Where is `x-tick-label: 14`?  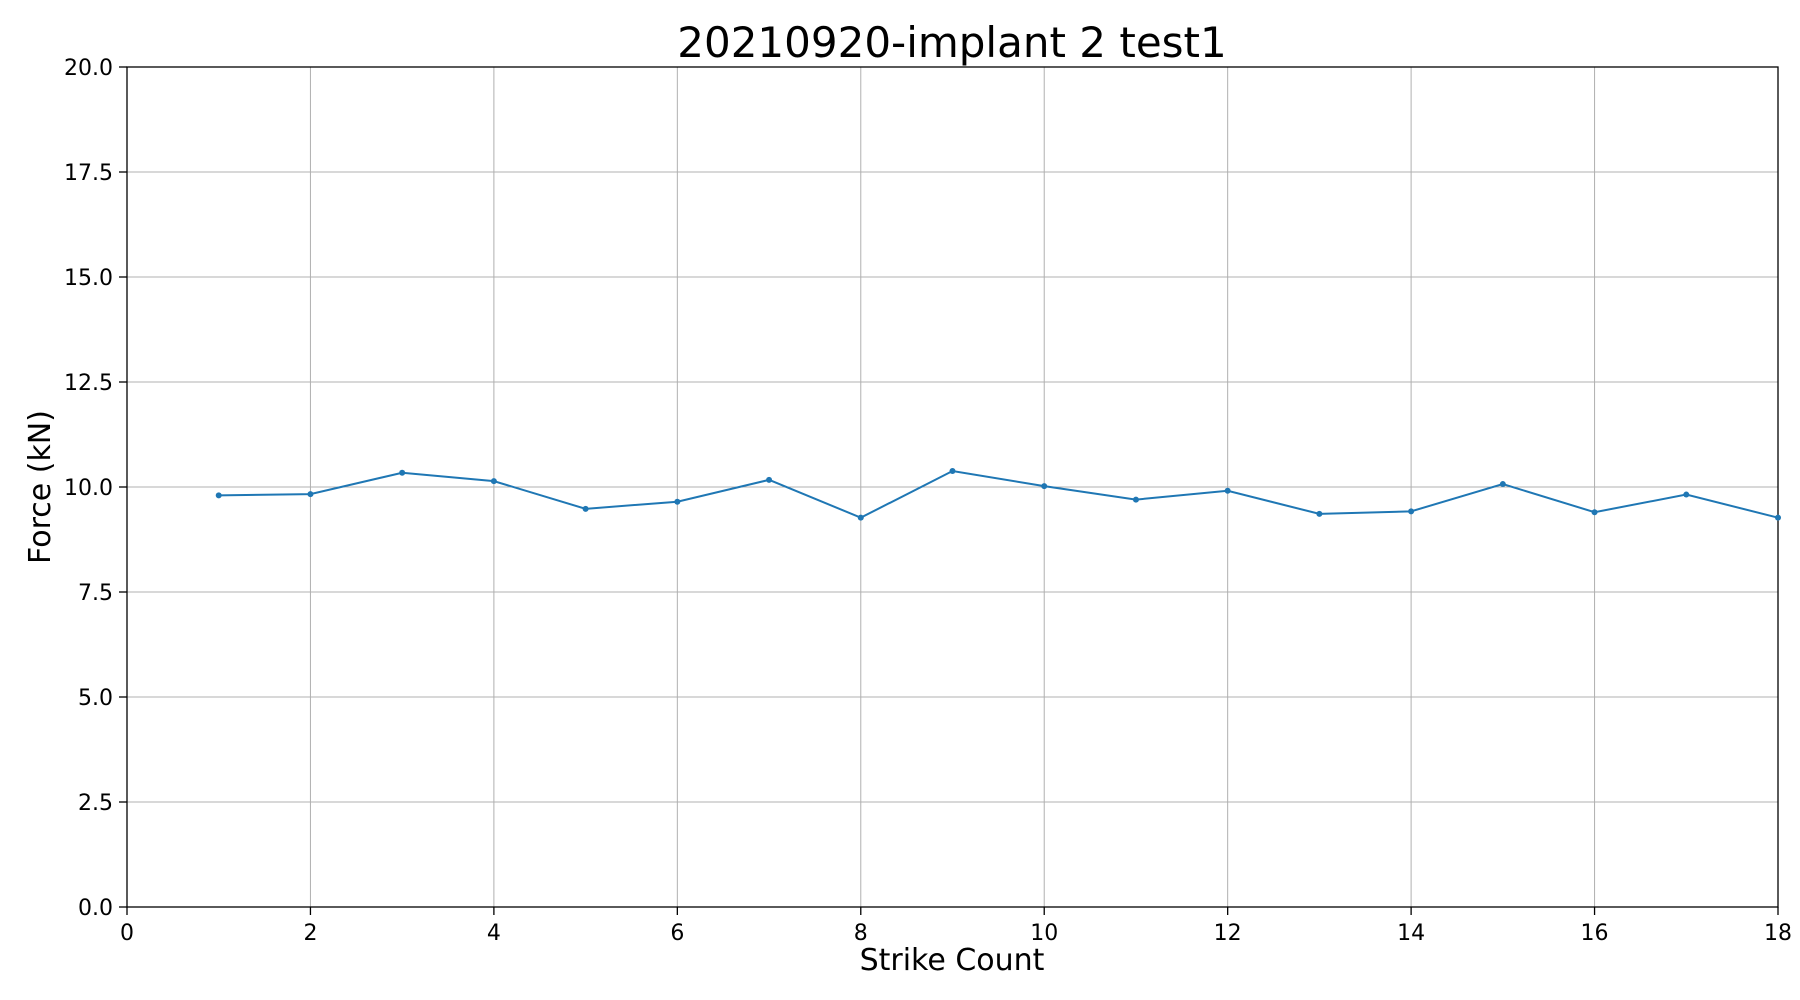
x-tick-label: 14 is located at coordinates (1411, 933).